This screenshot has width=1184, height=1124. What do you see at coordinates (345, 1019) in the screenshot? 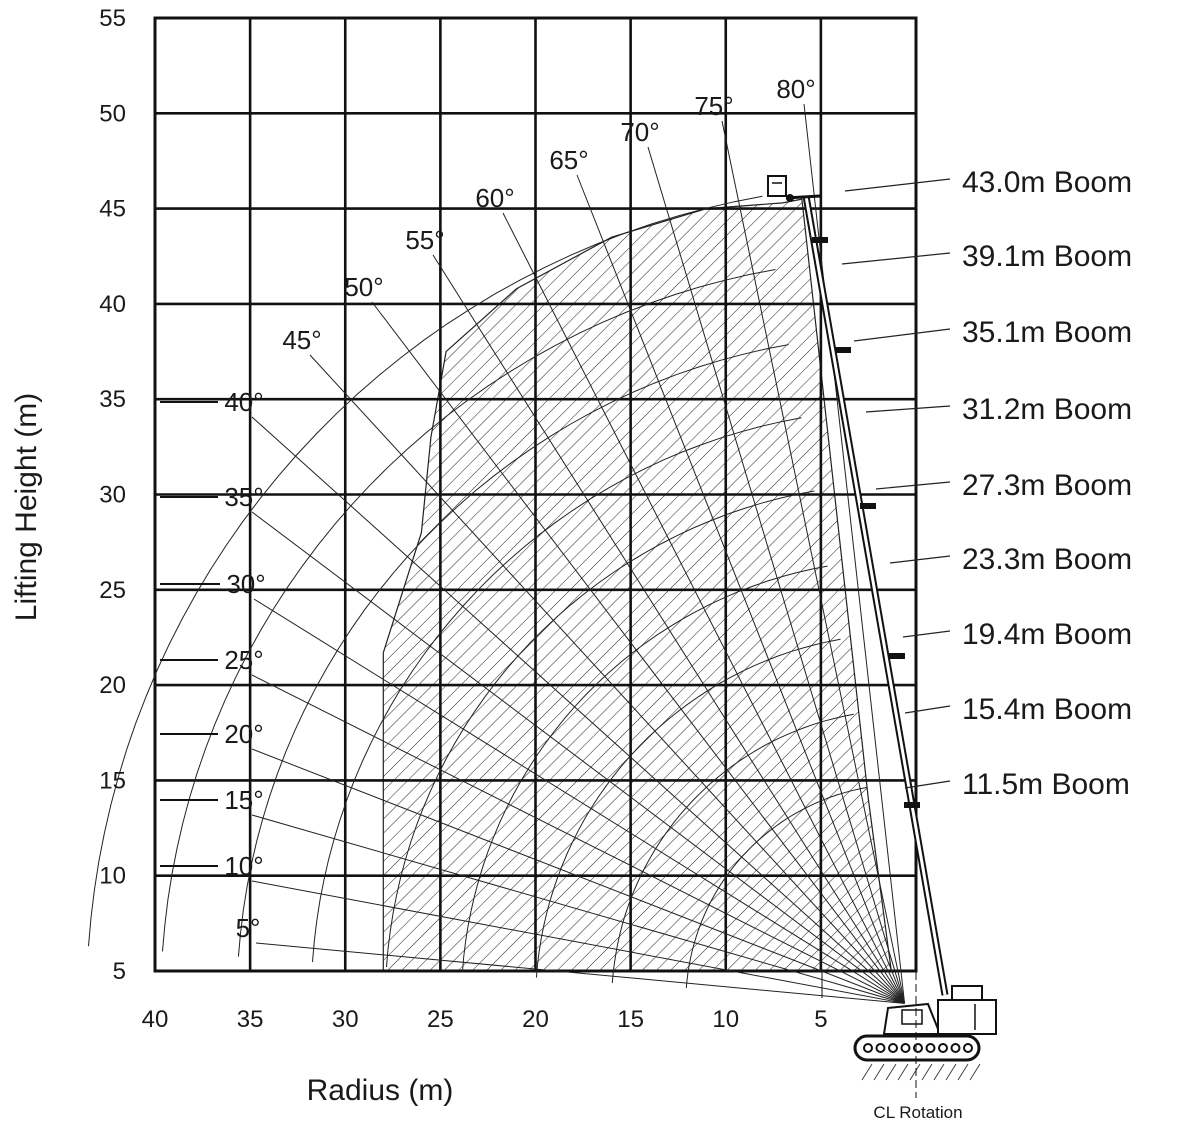
I see `x-tick-label-2: 30` at bounding box center [345, 1019].